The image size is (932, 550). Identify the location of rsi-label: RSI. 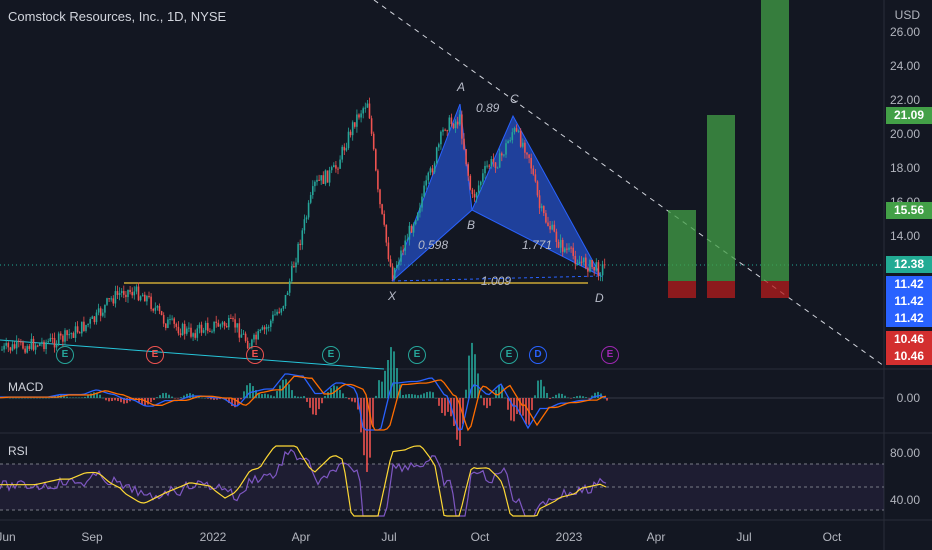
(18, 451).